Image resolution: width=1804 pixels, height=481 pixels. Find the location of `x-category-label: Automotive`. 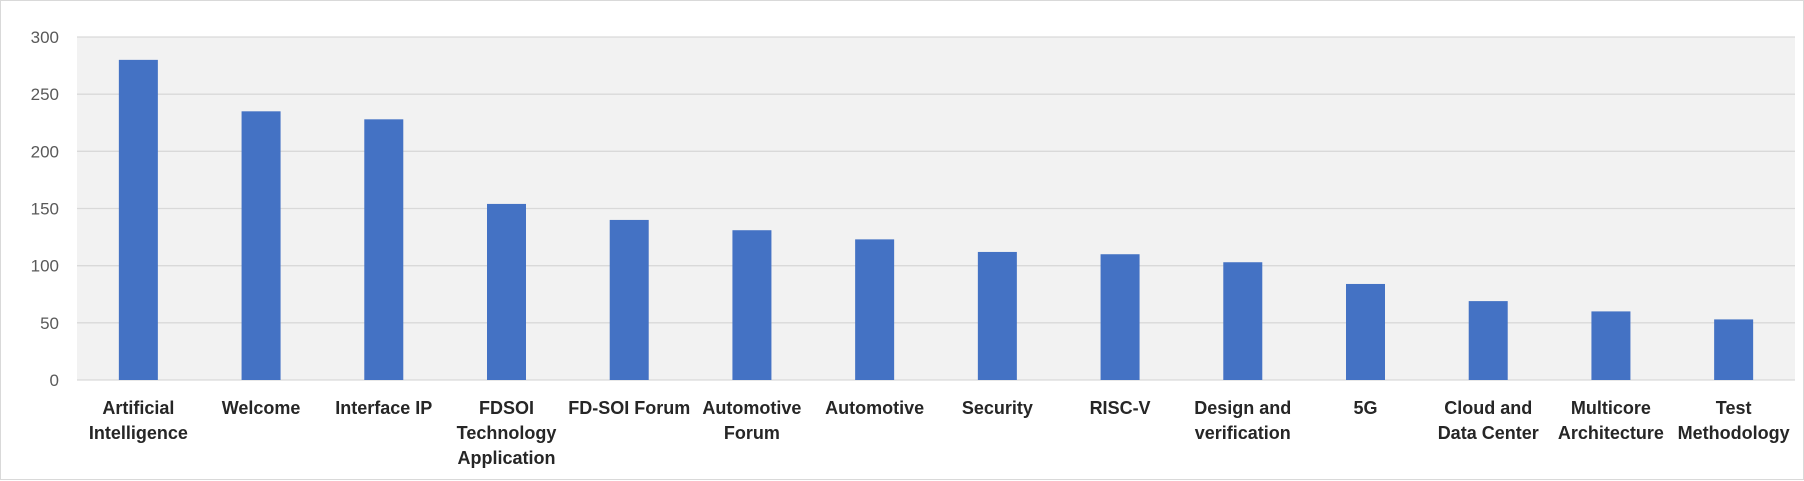

x-category-label: Automotive is located at coordinates (874, 408).